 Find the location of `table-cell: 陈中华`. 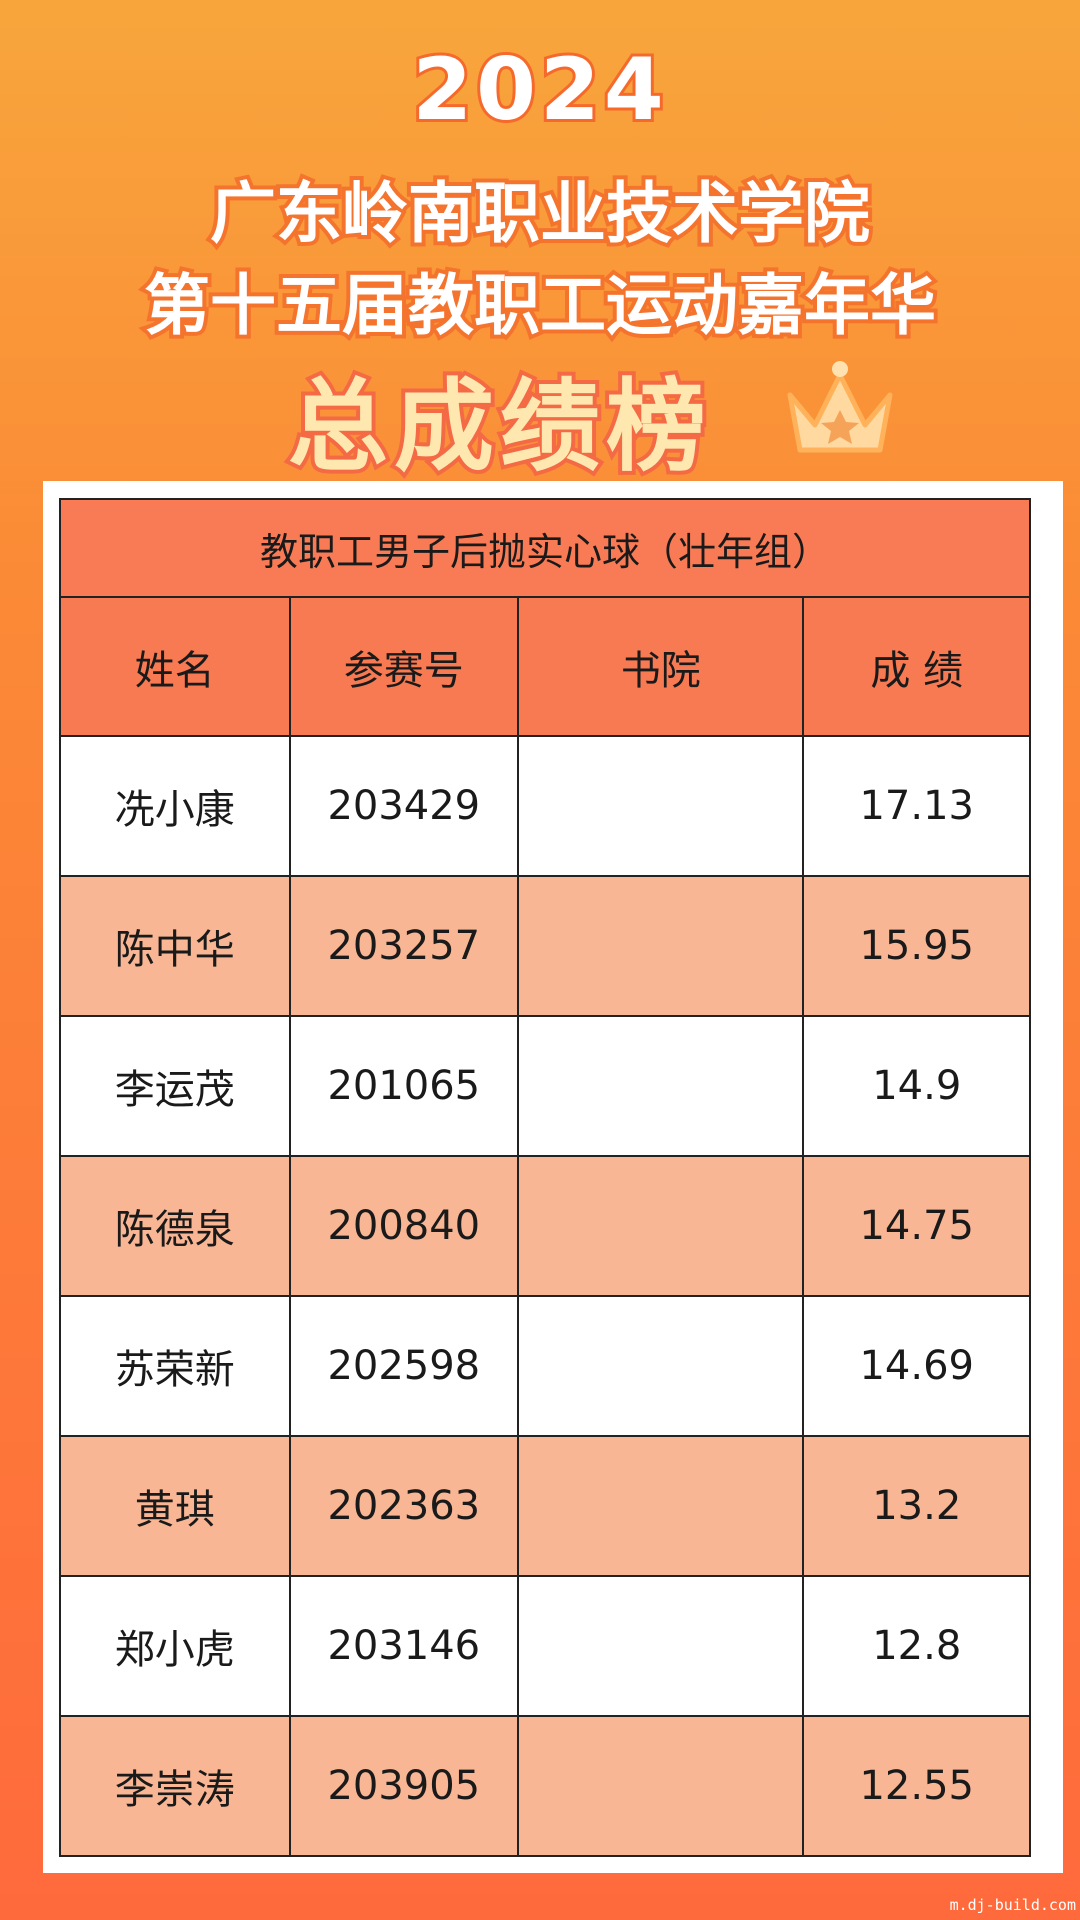

table-cell: 陈中华 is located at coordinates (176, 947).